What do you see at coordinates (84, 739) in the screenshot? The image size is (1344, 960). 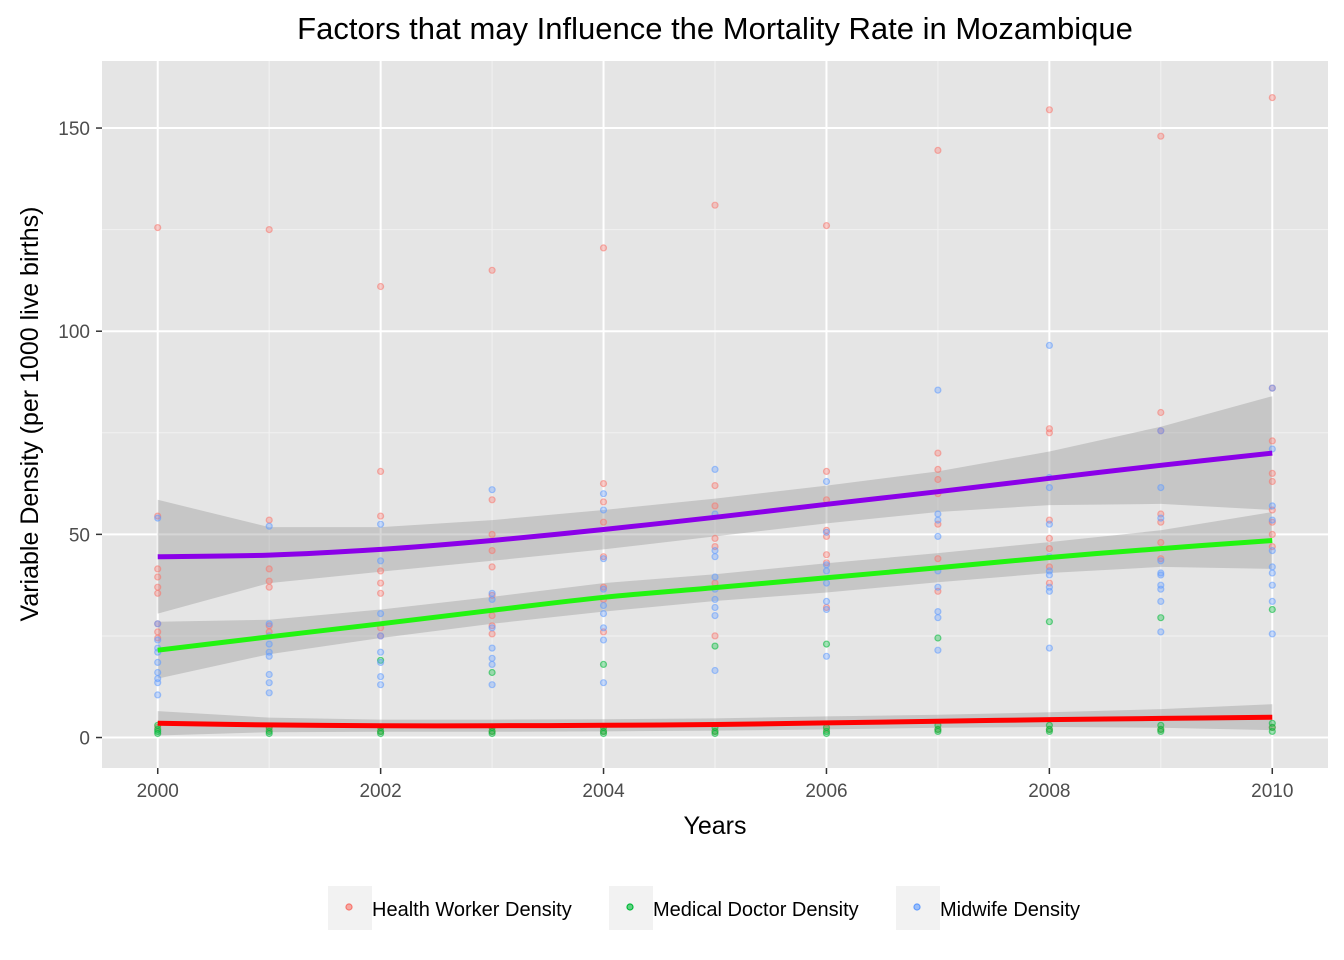 I see `y-tick-label: 0` at bounding box center [84, 739].